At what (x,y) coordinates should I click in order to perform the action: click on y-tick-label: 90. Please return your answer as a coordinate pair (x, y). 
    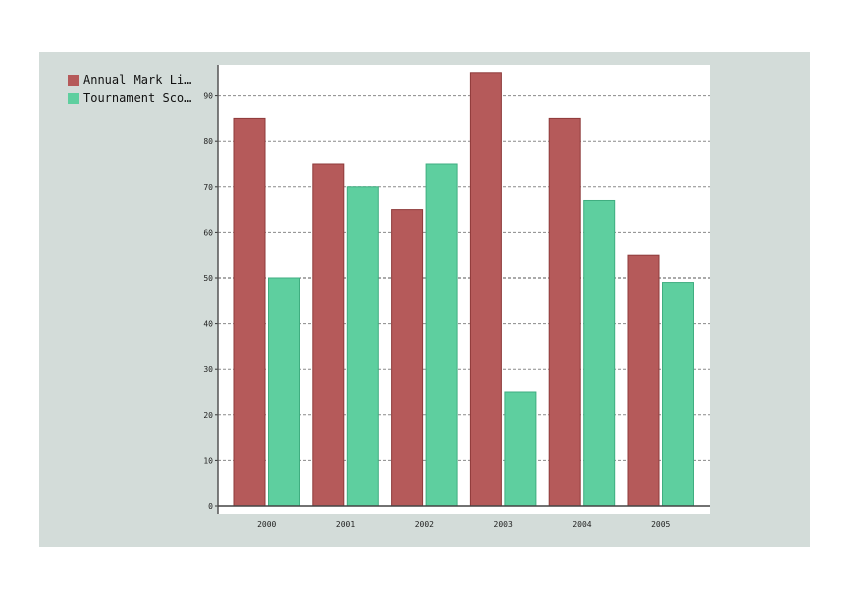
    Looking at the image, I should click on (208, 96).